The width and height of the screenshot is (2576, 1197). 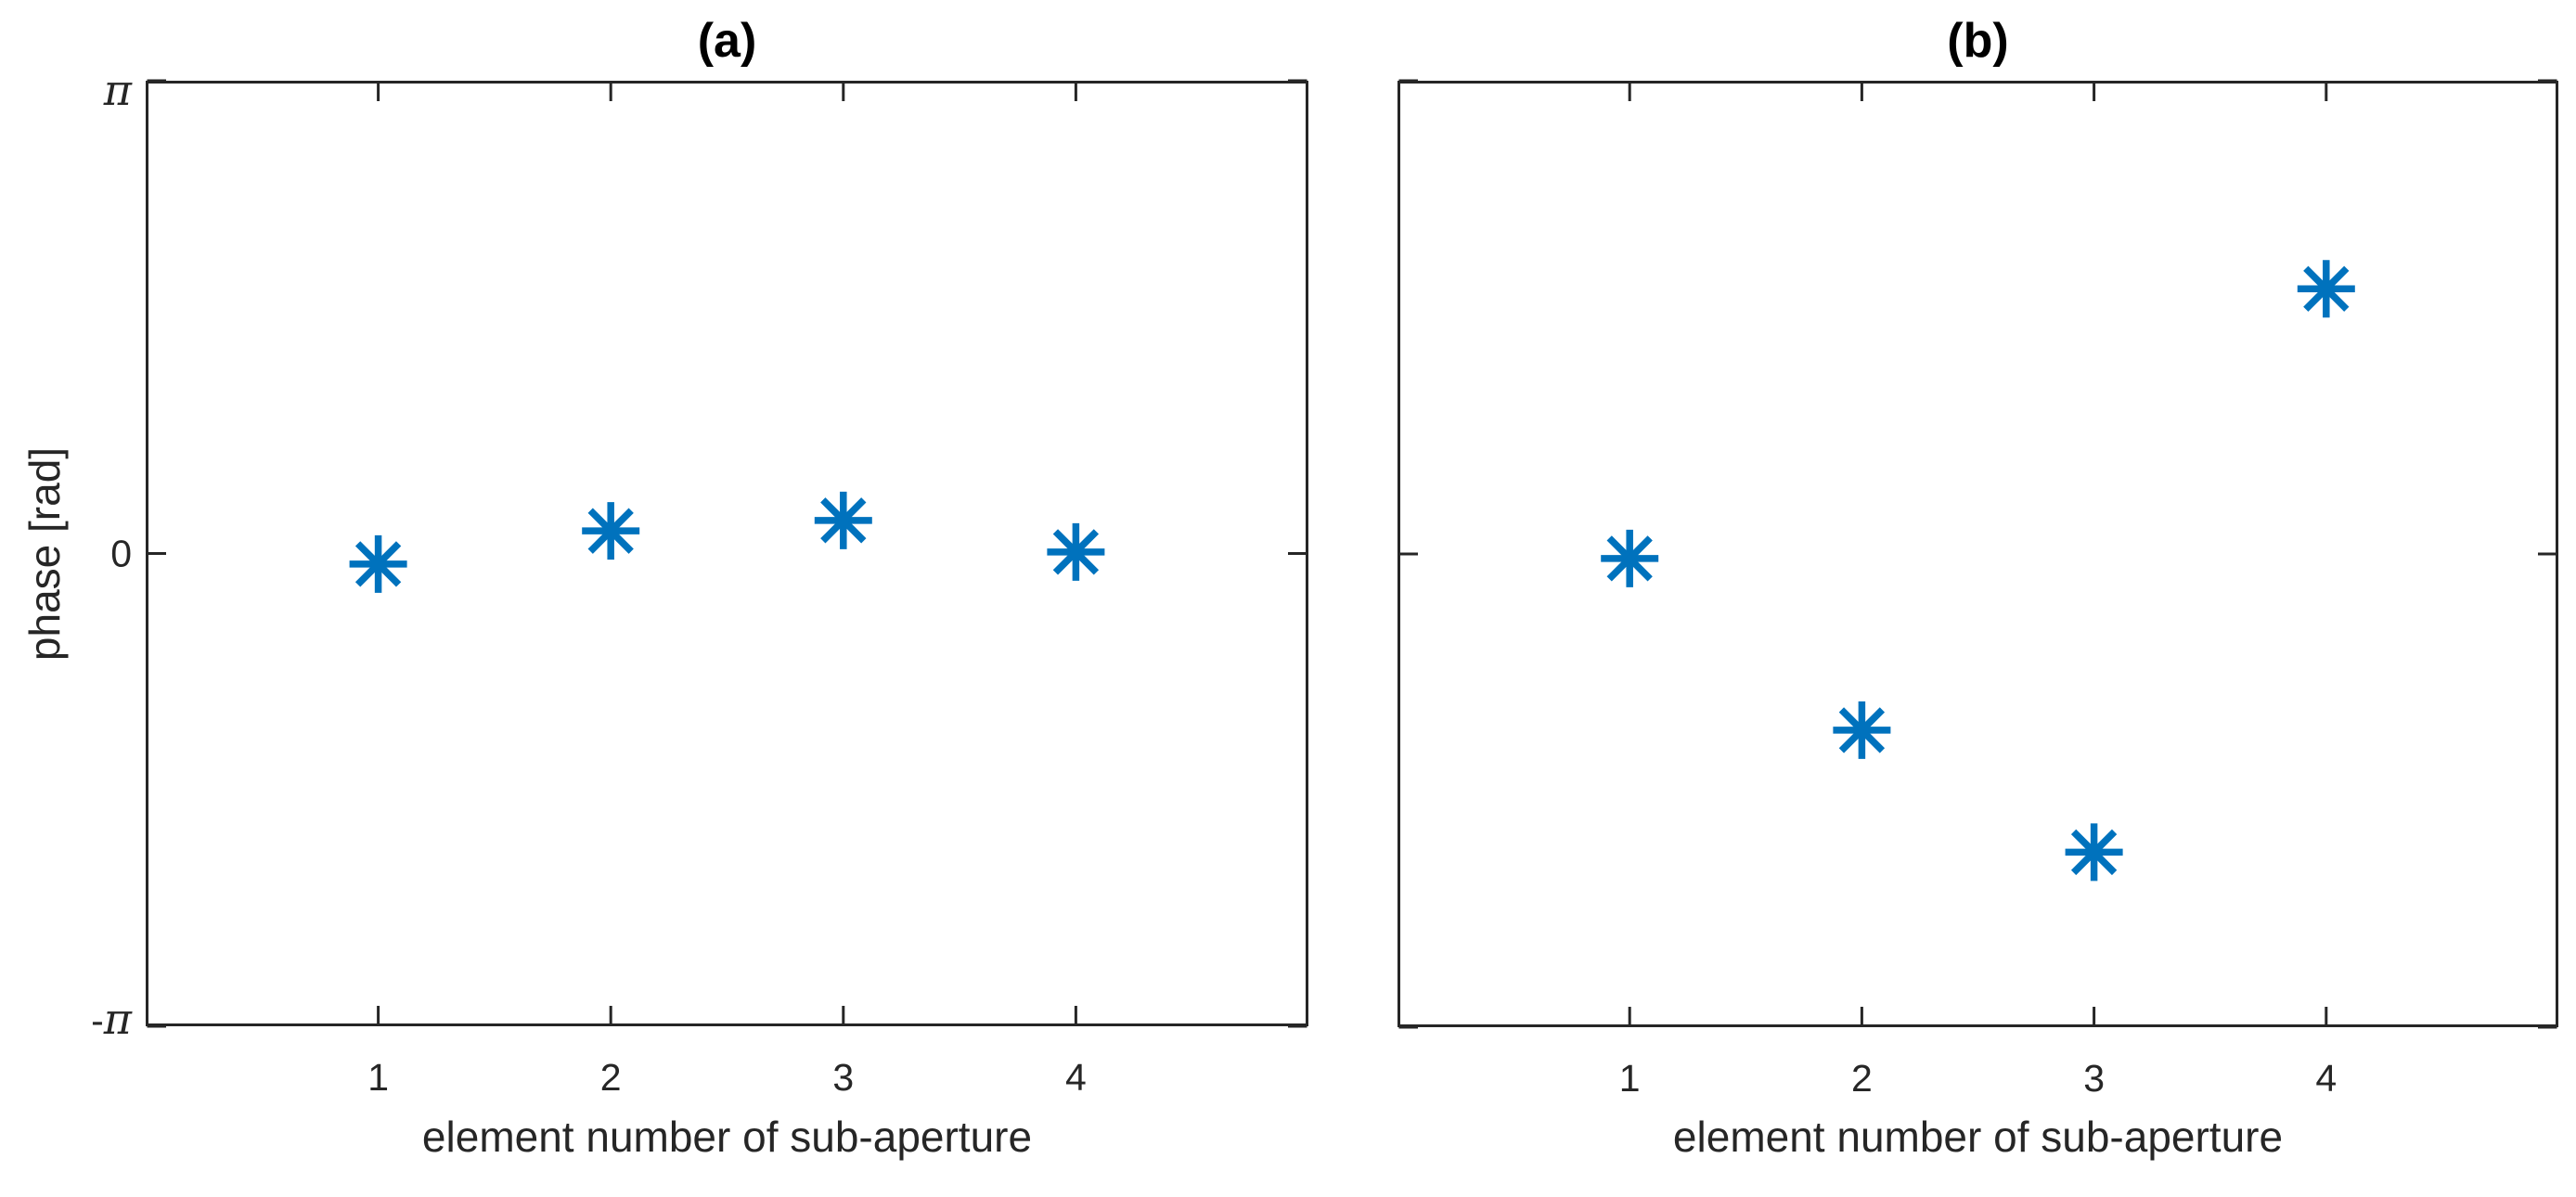 What do you see at coordinates (727, 1137) in the screenshot?
I see `panel-a-x-axis-label: element number of sub-aperture` at bounding box center [727, 1137].